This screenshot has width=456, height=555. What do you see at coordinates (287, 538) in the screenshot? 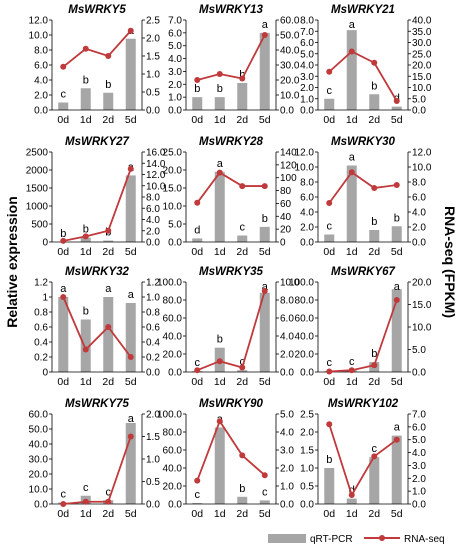
I see `legend-bar-swatch` at bounding box center [287, 538].